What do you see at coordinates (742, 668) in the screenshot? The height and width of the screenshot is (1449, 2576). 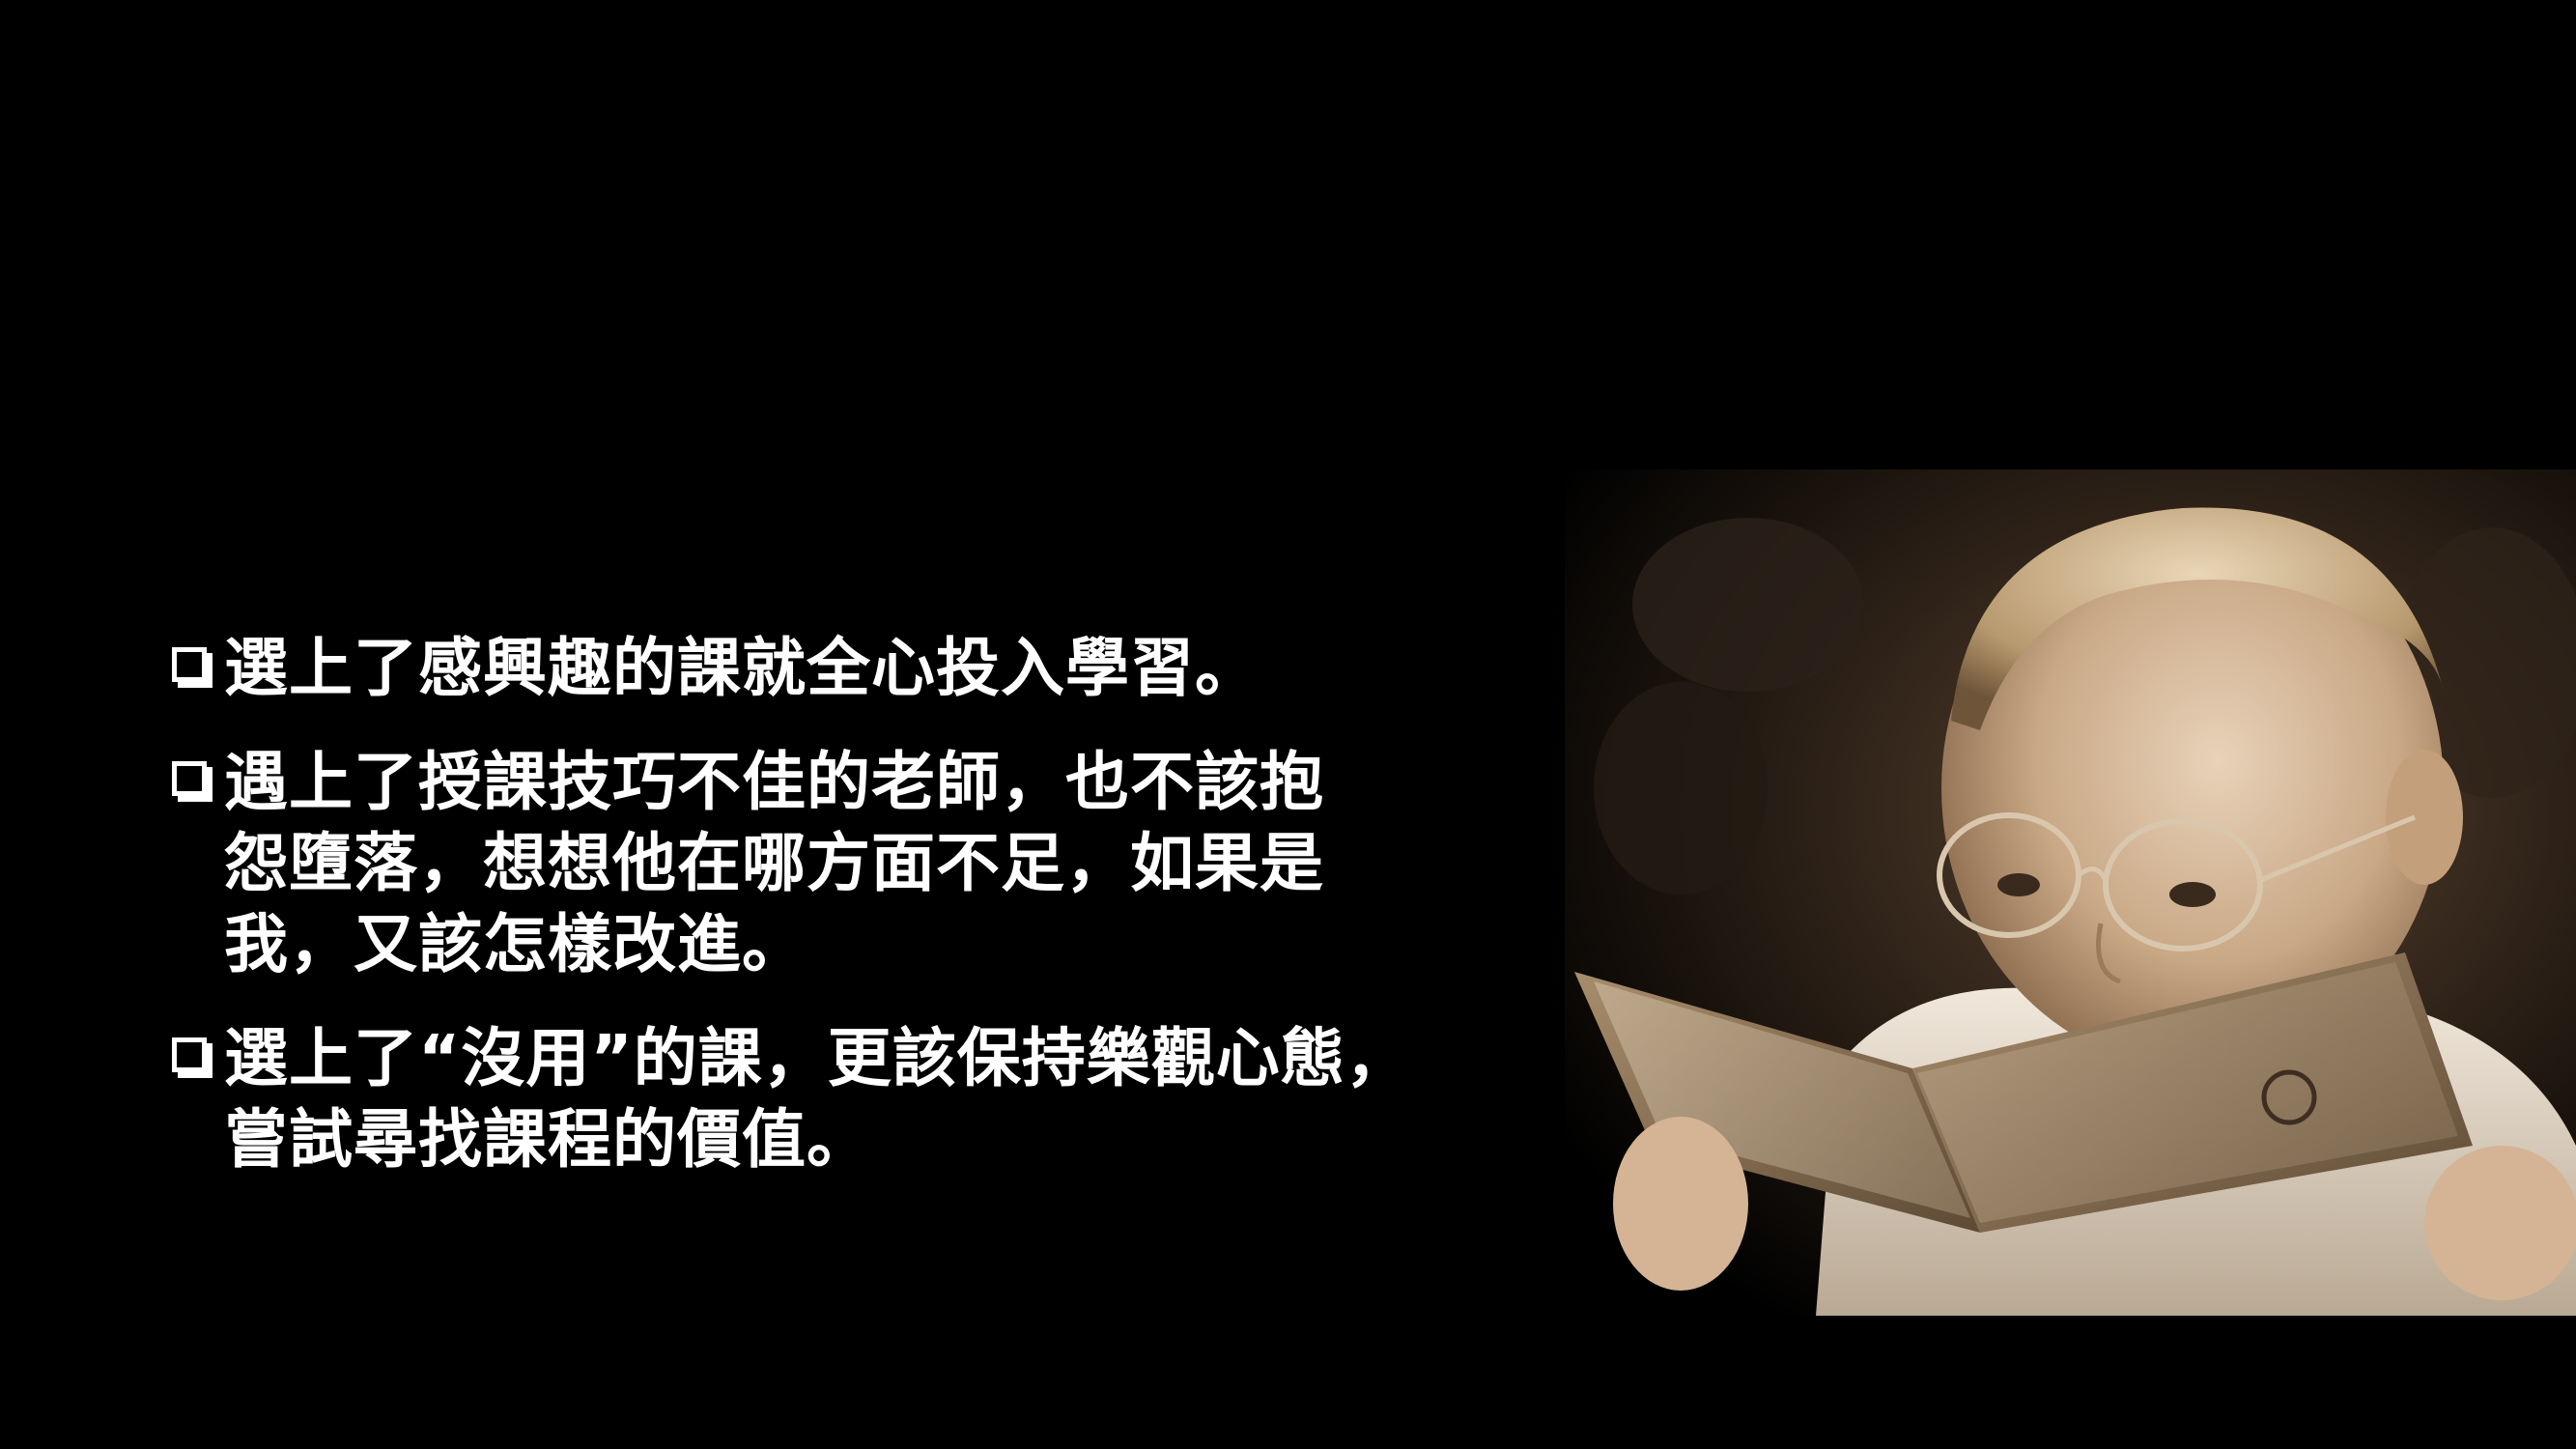 I see `bullet-line: 選上了感興趣的課就全心投入學習。` at bounding box center [742, 668].